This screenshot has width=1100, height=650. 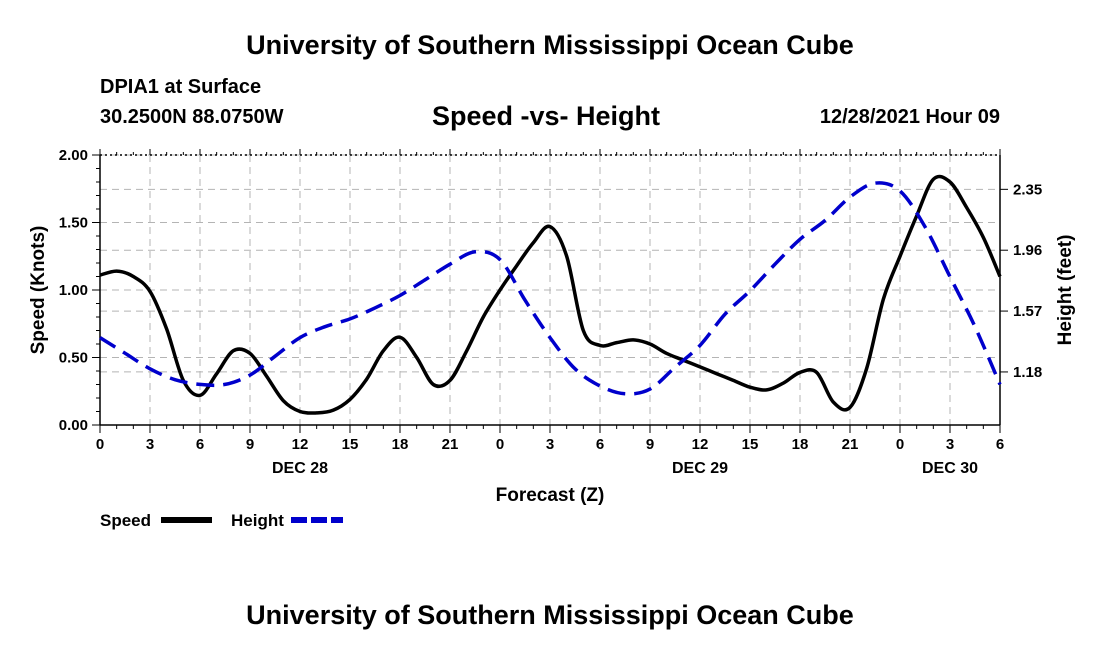 What do you see at coordinates (1027, 311) in the screenshot?
I see `y-right-tick-label: 1.57` at bounding box center [1027, 311].